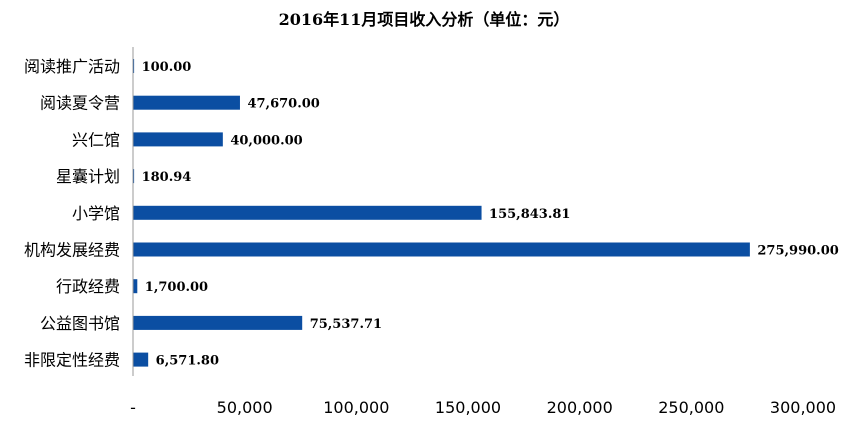 The width and height of the screenshot is (848, 426). I want to click on category-label: 行政经费, so click(88, 286).